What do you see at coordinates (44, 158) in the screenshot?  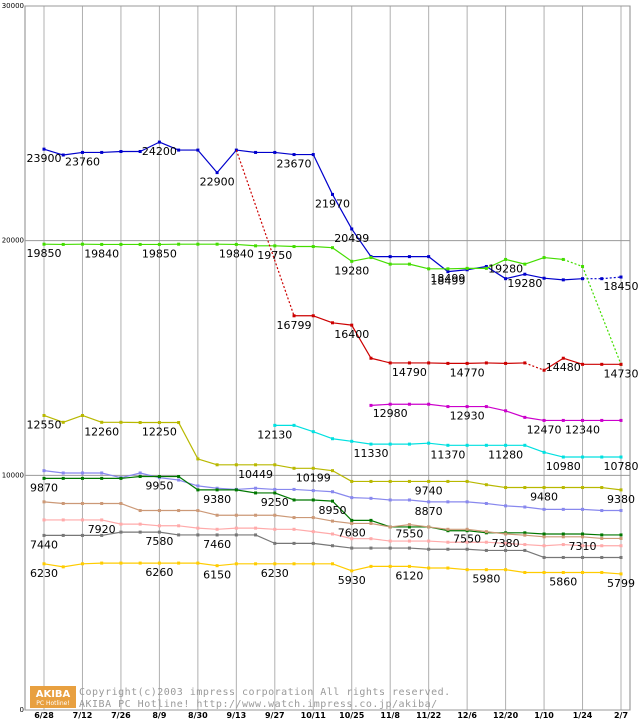 I see `data-label: 23900` at bounding box center [44, 158].